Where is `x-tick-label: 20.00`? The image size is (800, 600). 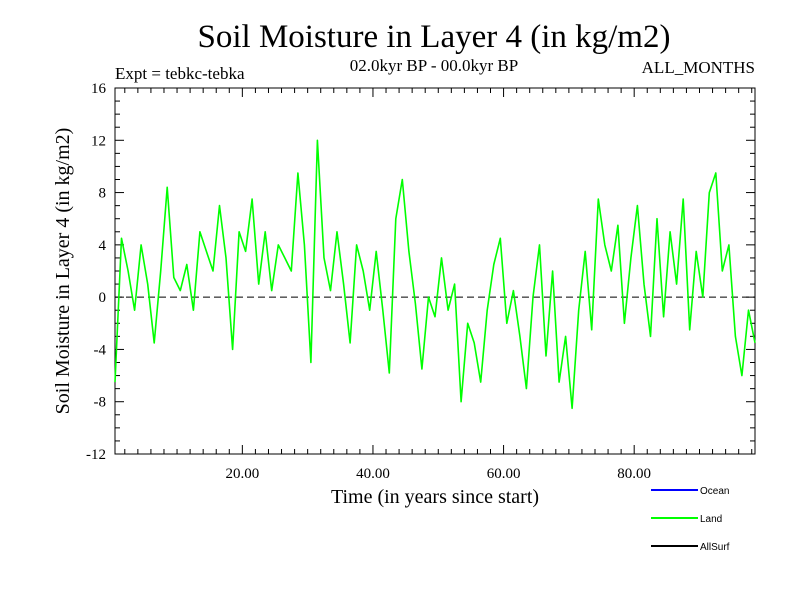 x-tick-label: 20.00 is located at coordinates (242, 474).